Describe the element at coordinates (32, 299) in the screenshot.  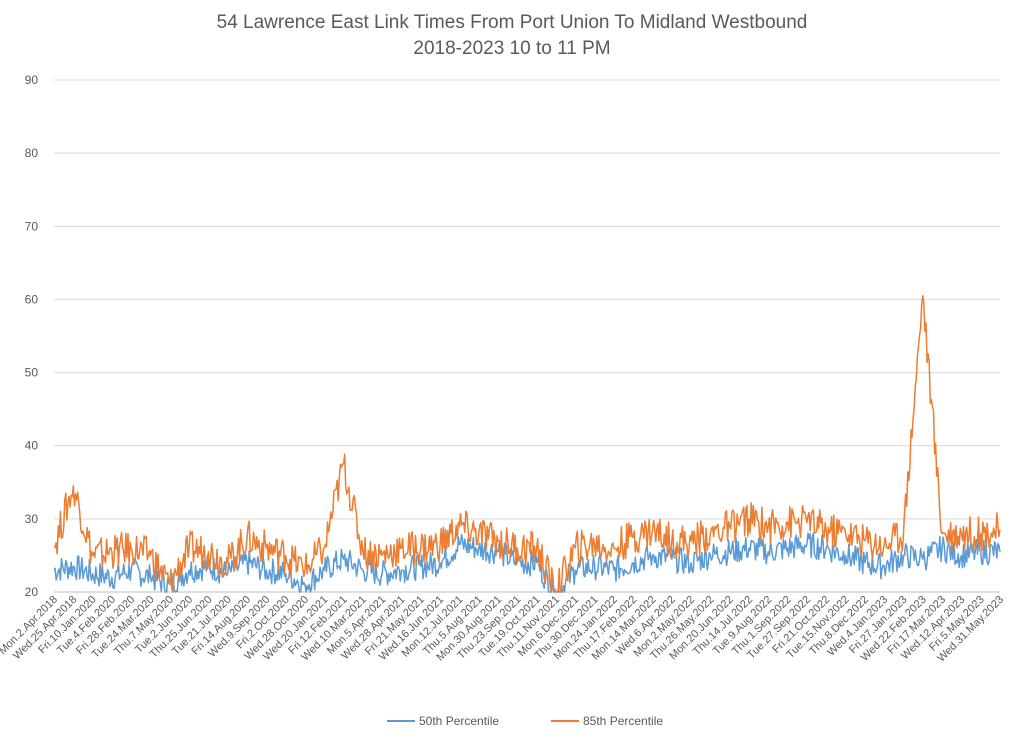
I see `y-tick-label: 60` at that location.